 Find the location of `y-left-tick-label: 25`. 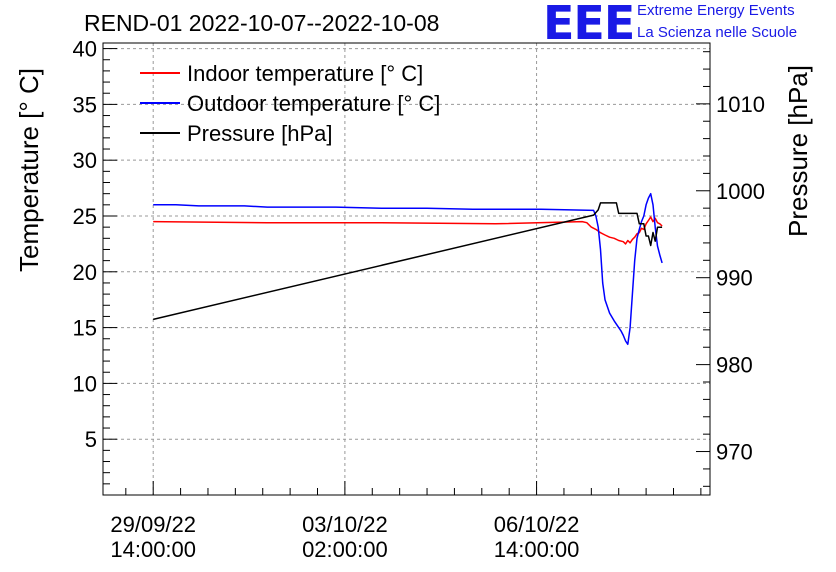

y-left-tick-label: 25 is located at coordinates (85, 216).